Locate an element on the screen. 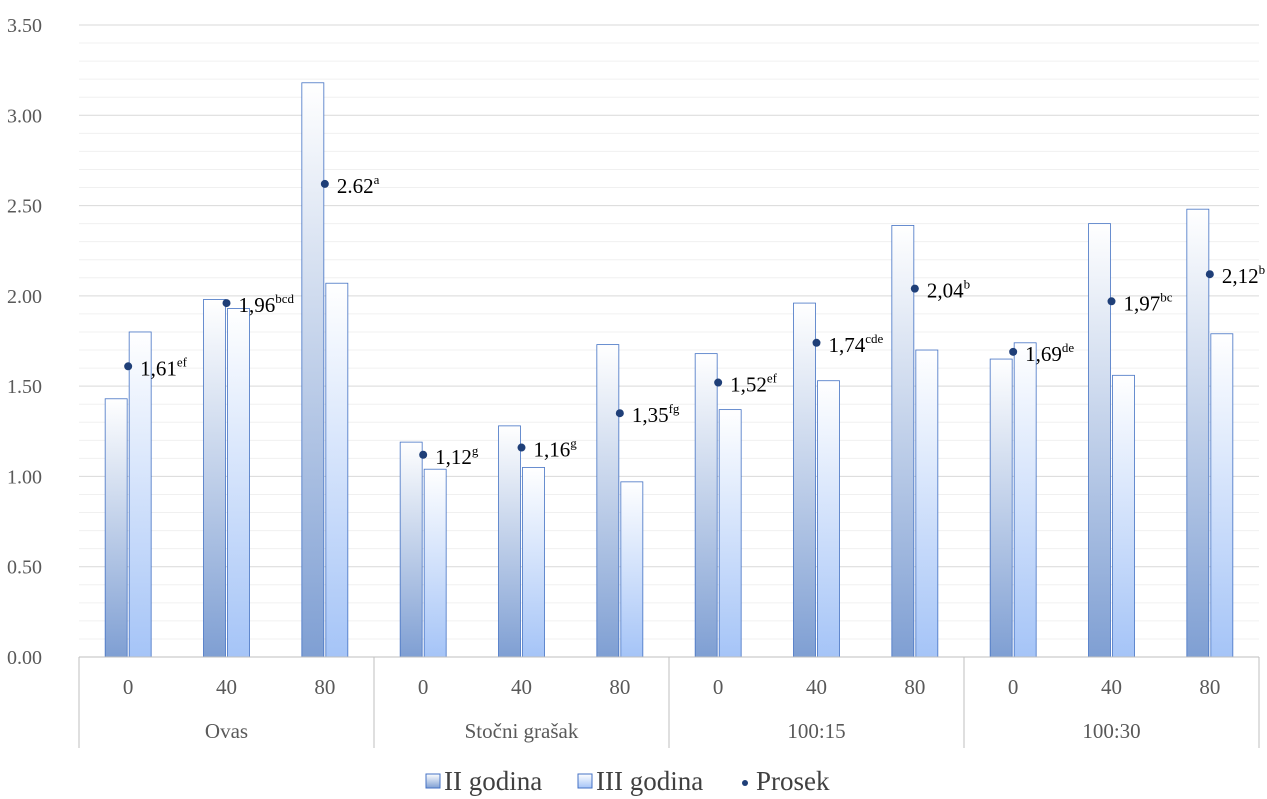 This screenshot has width=1267, height=799. group-label: 100:30 is located at coordinates (1111, 731).